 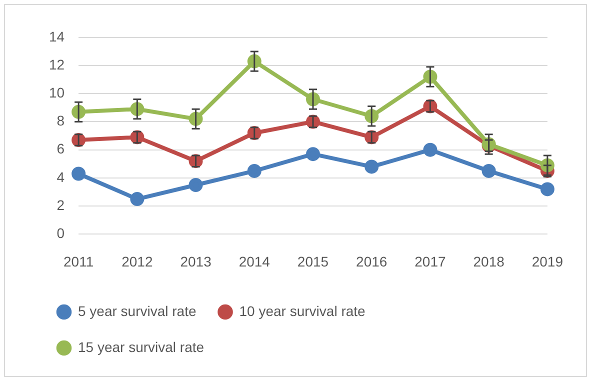 I want to click on x-tick-label: 2016, so click(x=372, y=261).